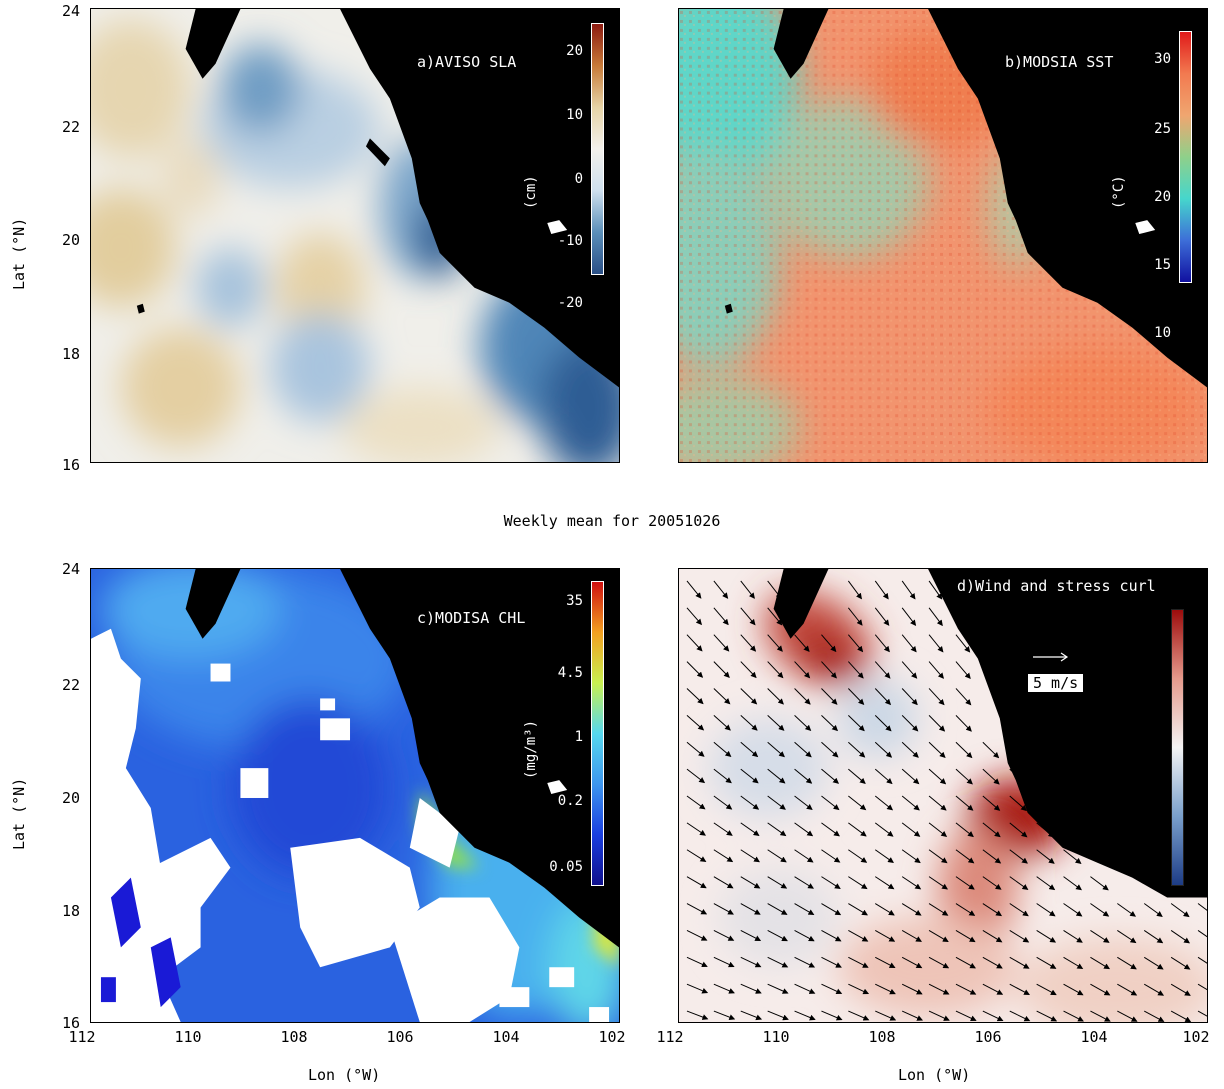 The width and height of the screenshot is (1224, 1089). What do you see at coordinates (570, 241) in the screenshot?
I see `cbar-a-tick-m10: -10` at bounding box center [570, 241].